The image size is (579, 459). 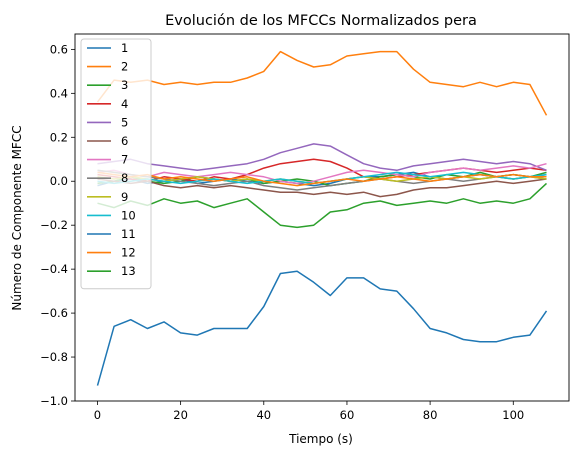 I want to click on y-axis-label: Número de Componente MFCC, so click(x=17, y=217).